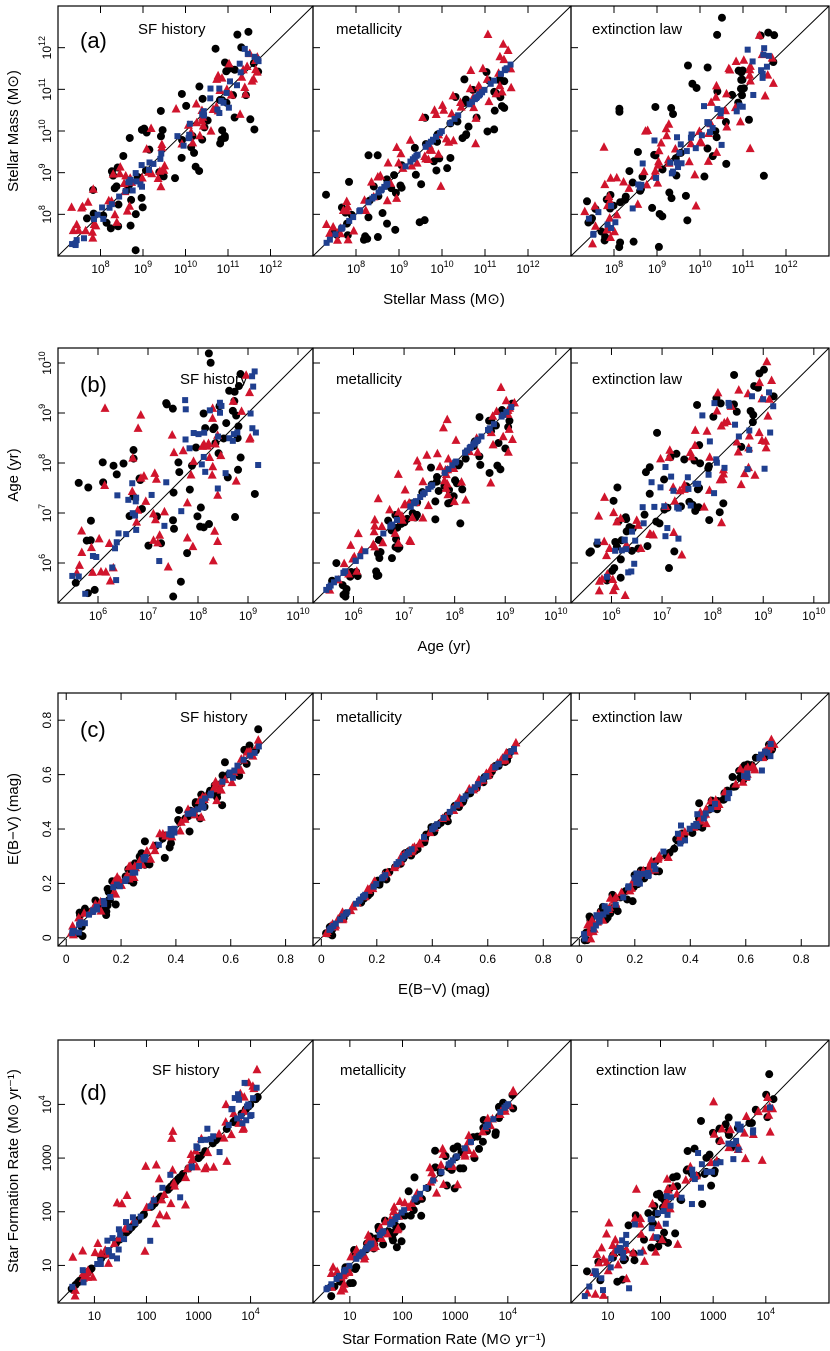 The image size is (830, 1351). I want to click on y-tick-label: 109, so click(45, 413).